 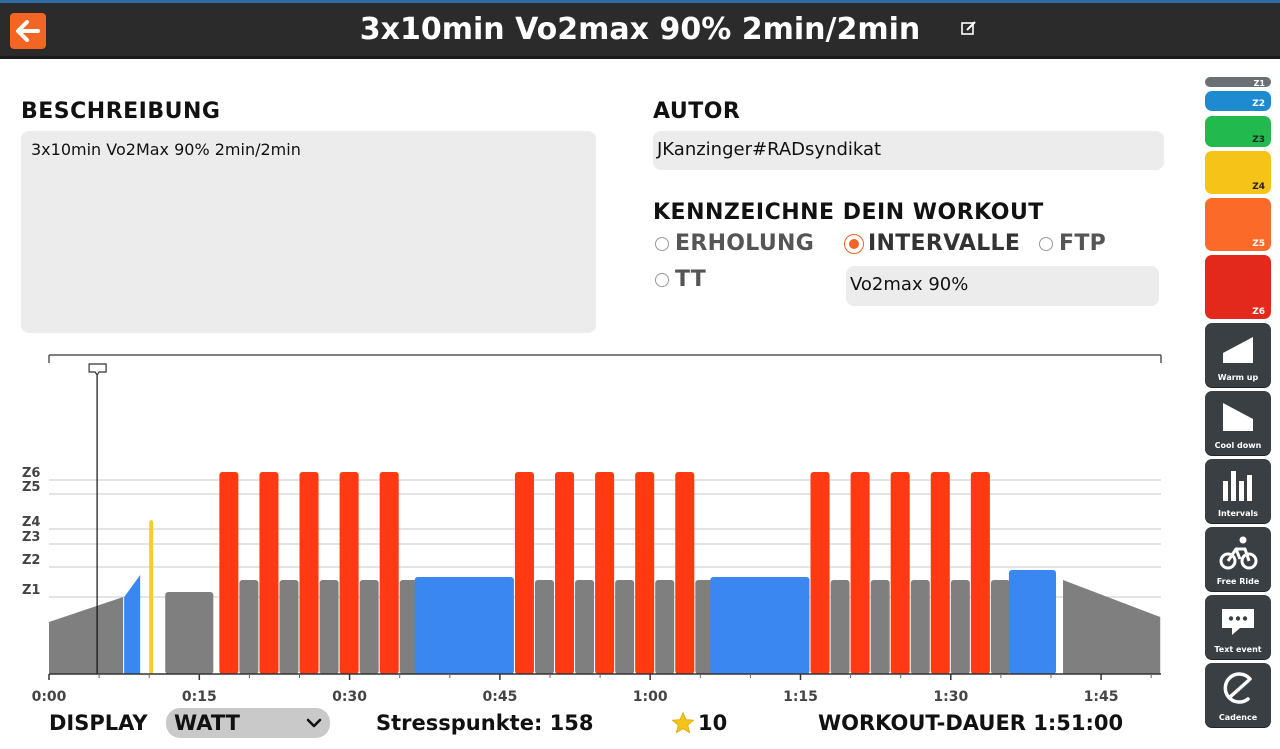 What do you see at coordinates (1238, 553) in the screenshot?
I see `cyclist-icon` at bounding box center [1238, 553].